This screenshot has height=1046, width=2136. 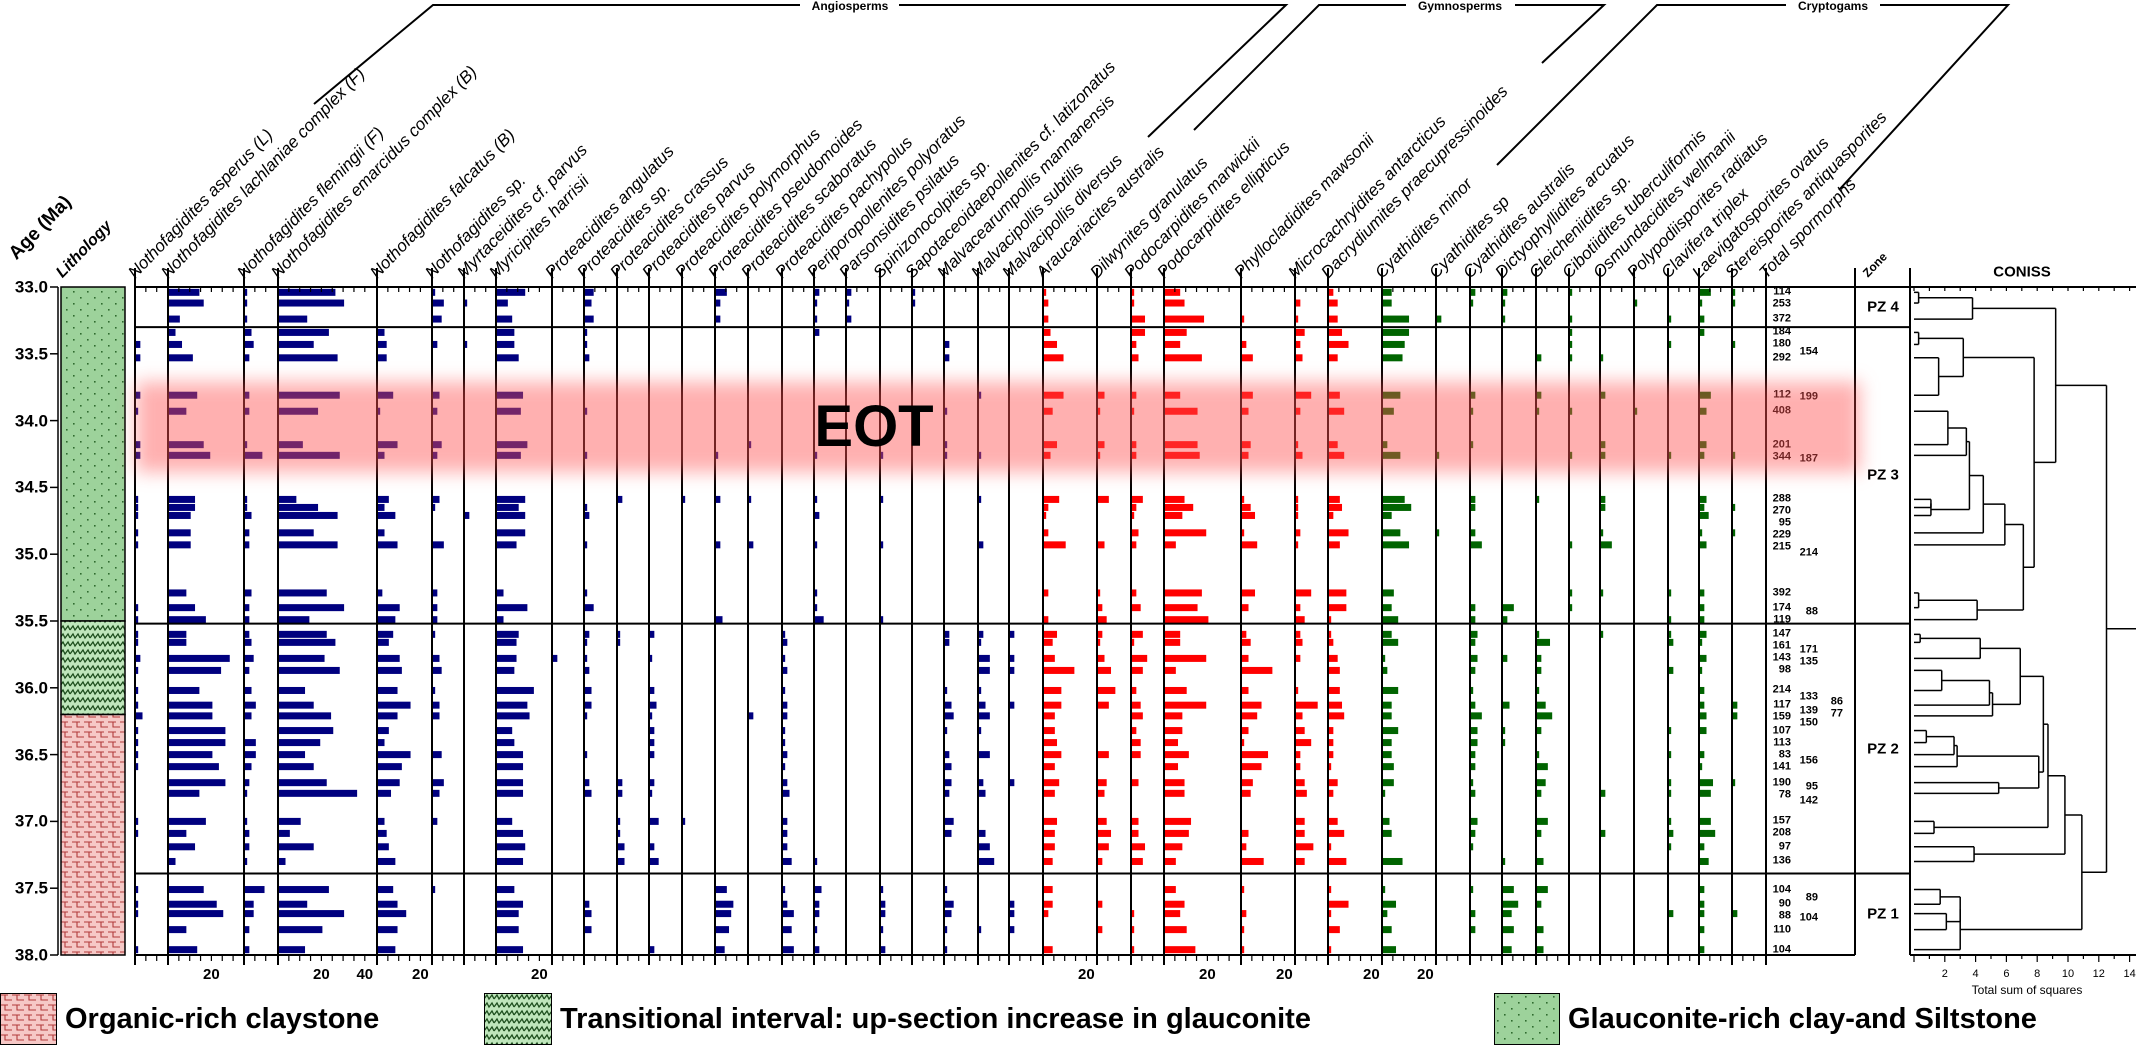 What do you see at coordinates (2098, 974) in the screenshot?
I see `coniss-tick-label: 12` at bounding box center [2098, 974].